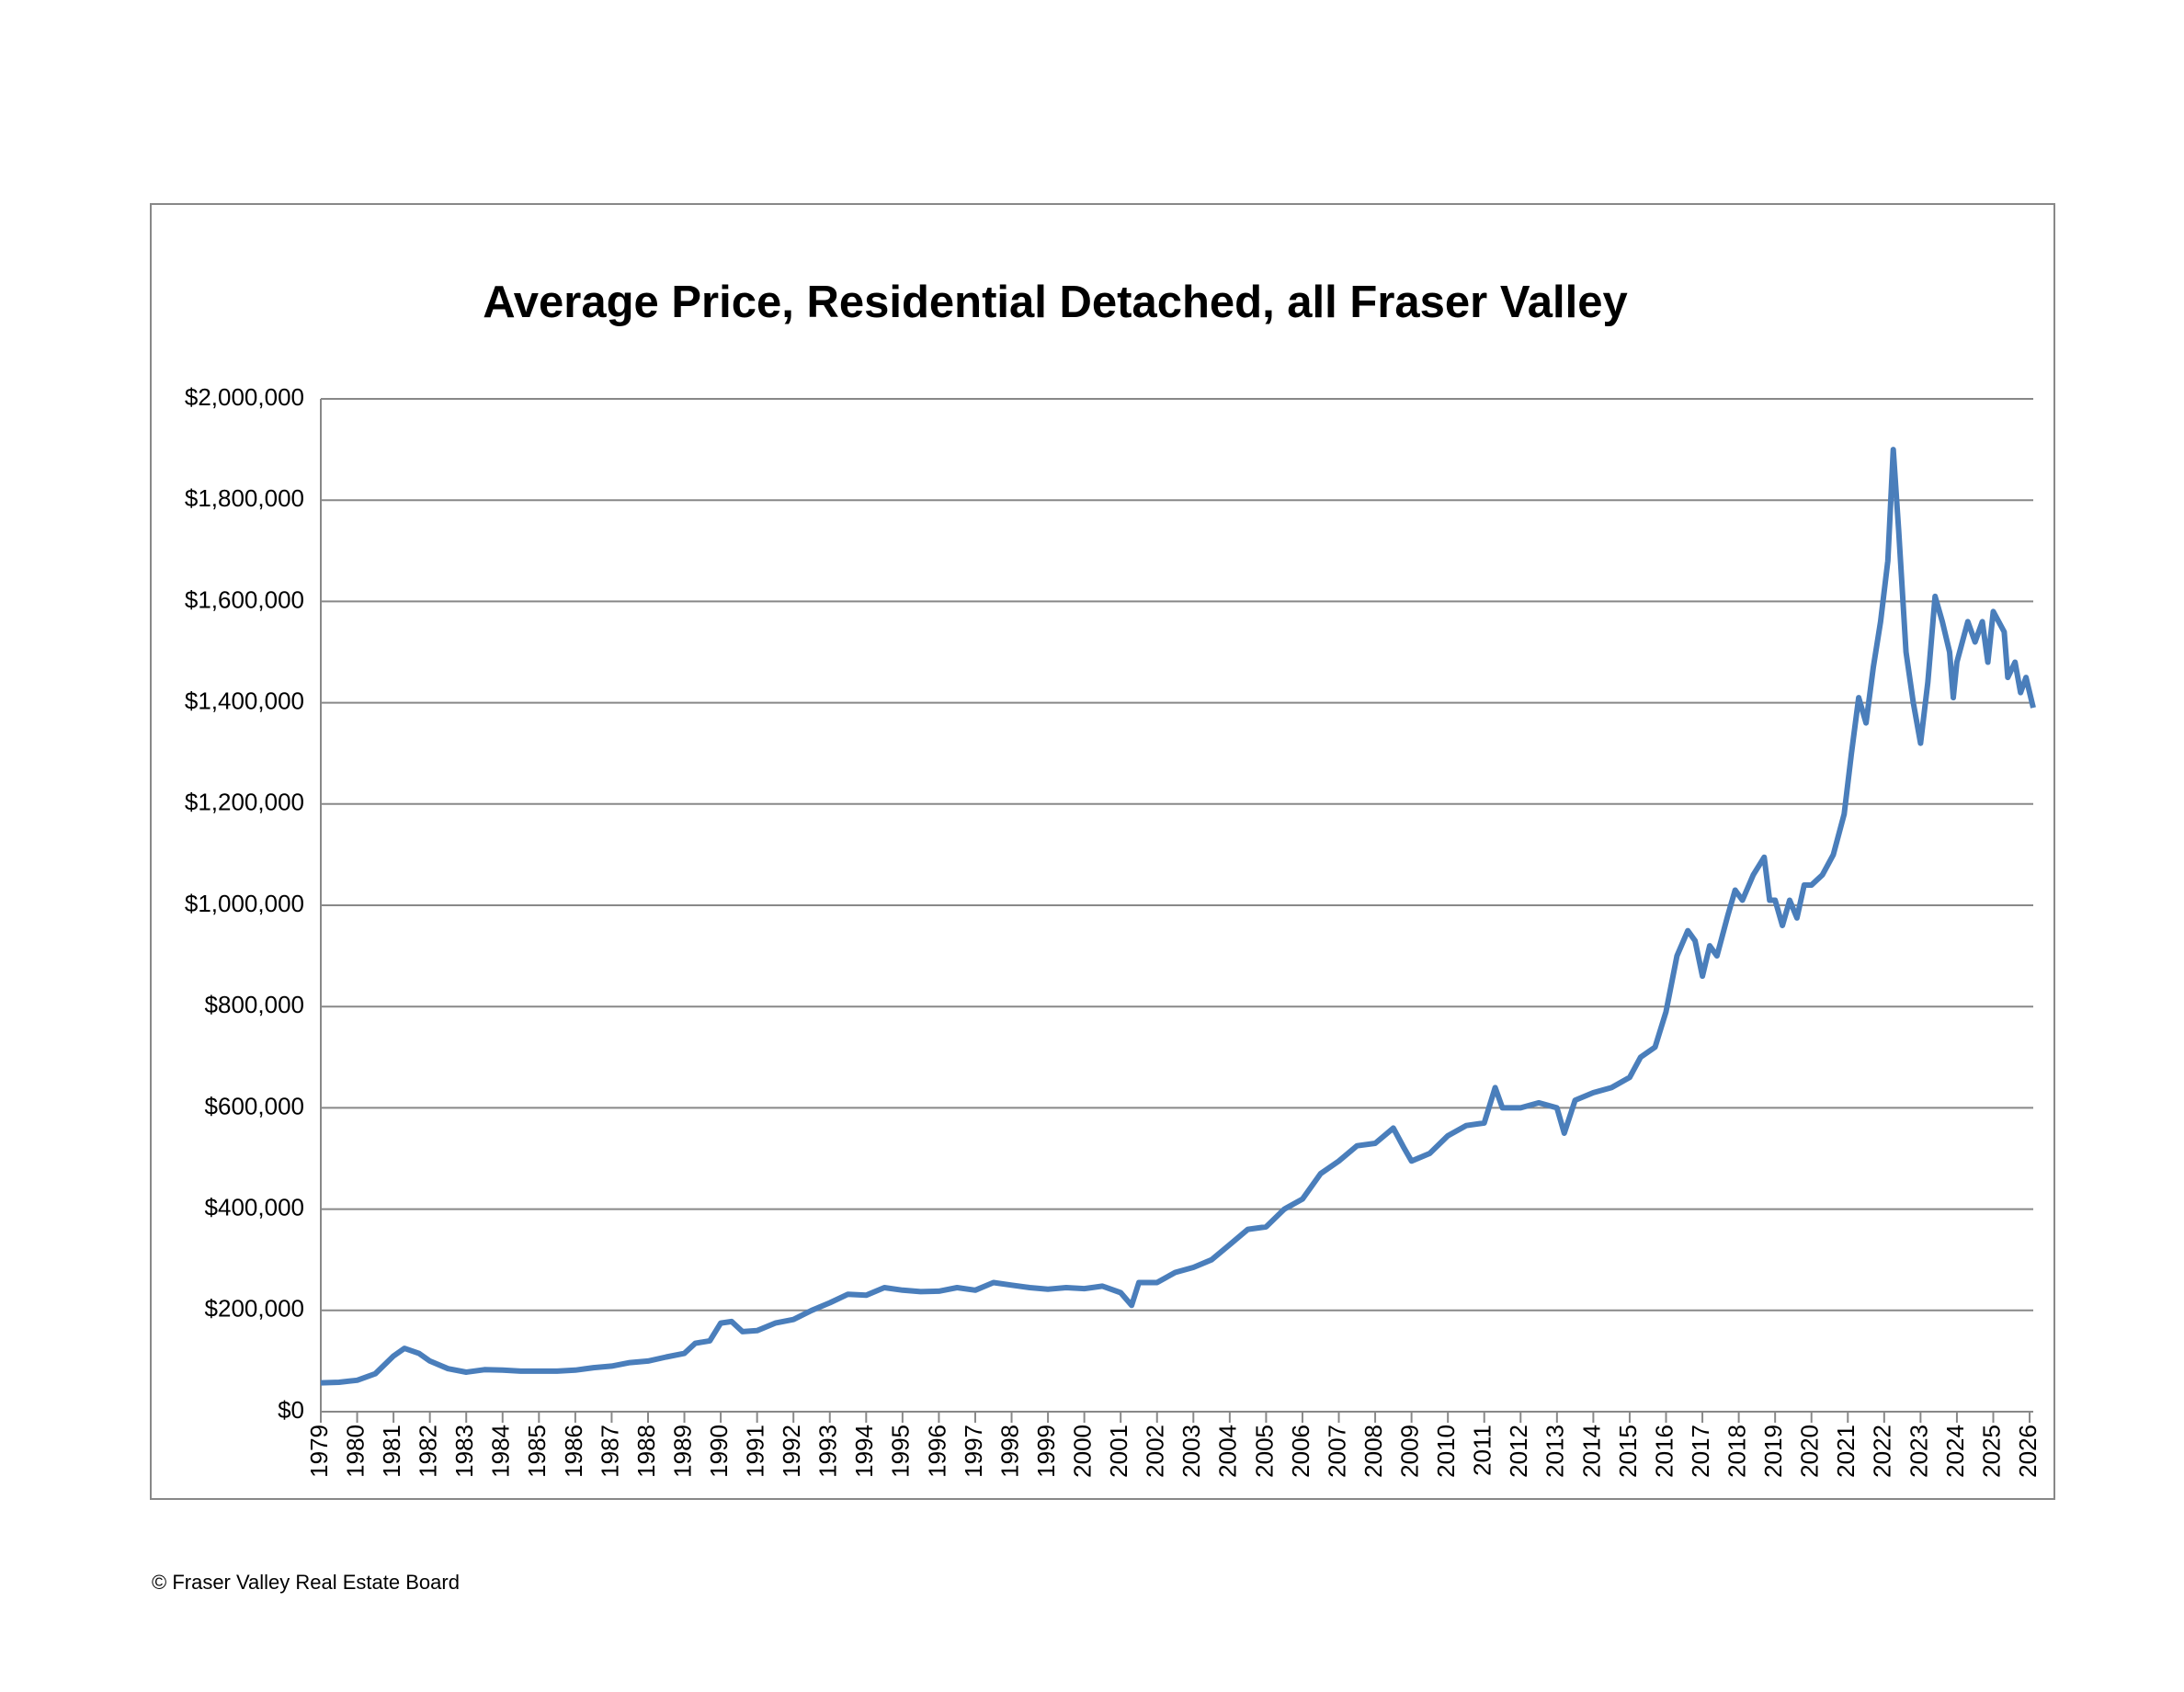 The width and height of the screenshot is (2184, 1692). I want to click on x-tick-label: 2020, so click(1810, 1451).